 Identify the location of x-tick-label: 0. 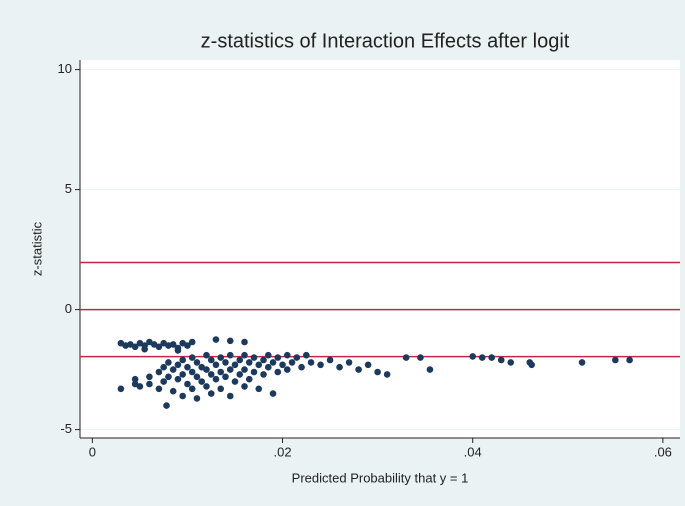
(92, 451).